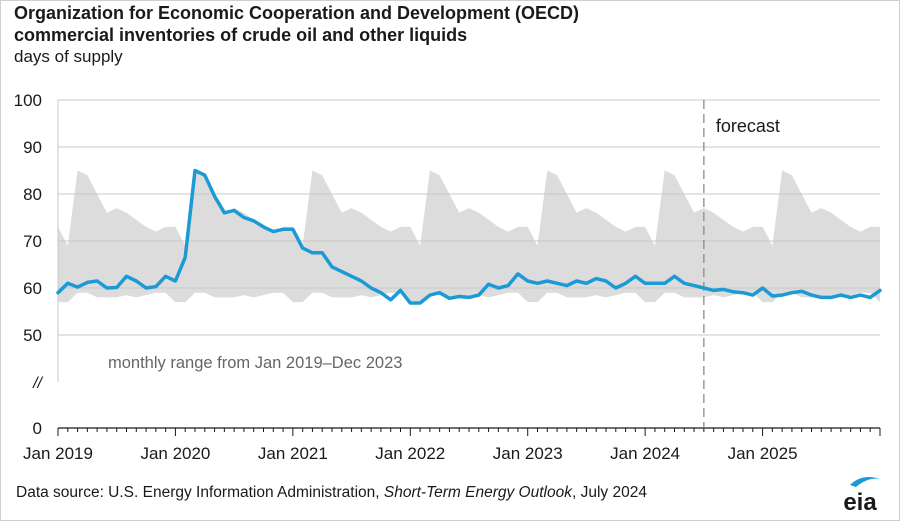 This screenshot has height=521, width=900. Describe the element at coordinates (645, 453) in the screenshot. I see `x-tick-label: Jan 2024` at that location.